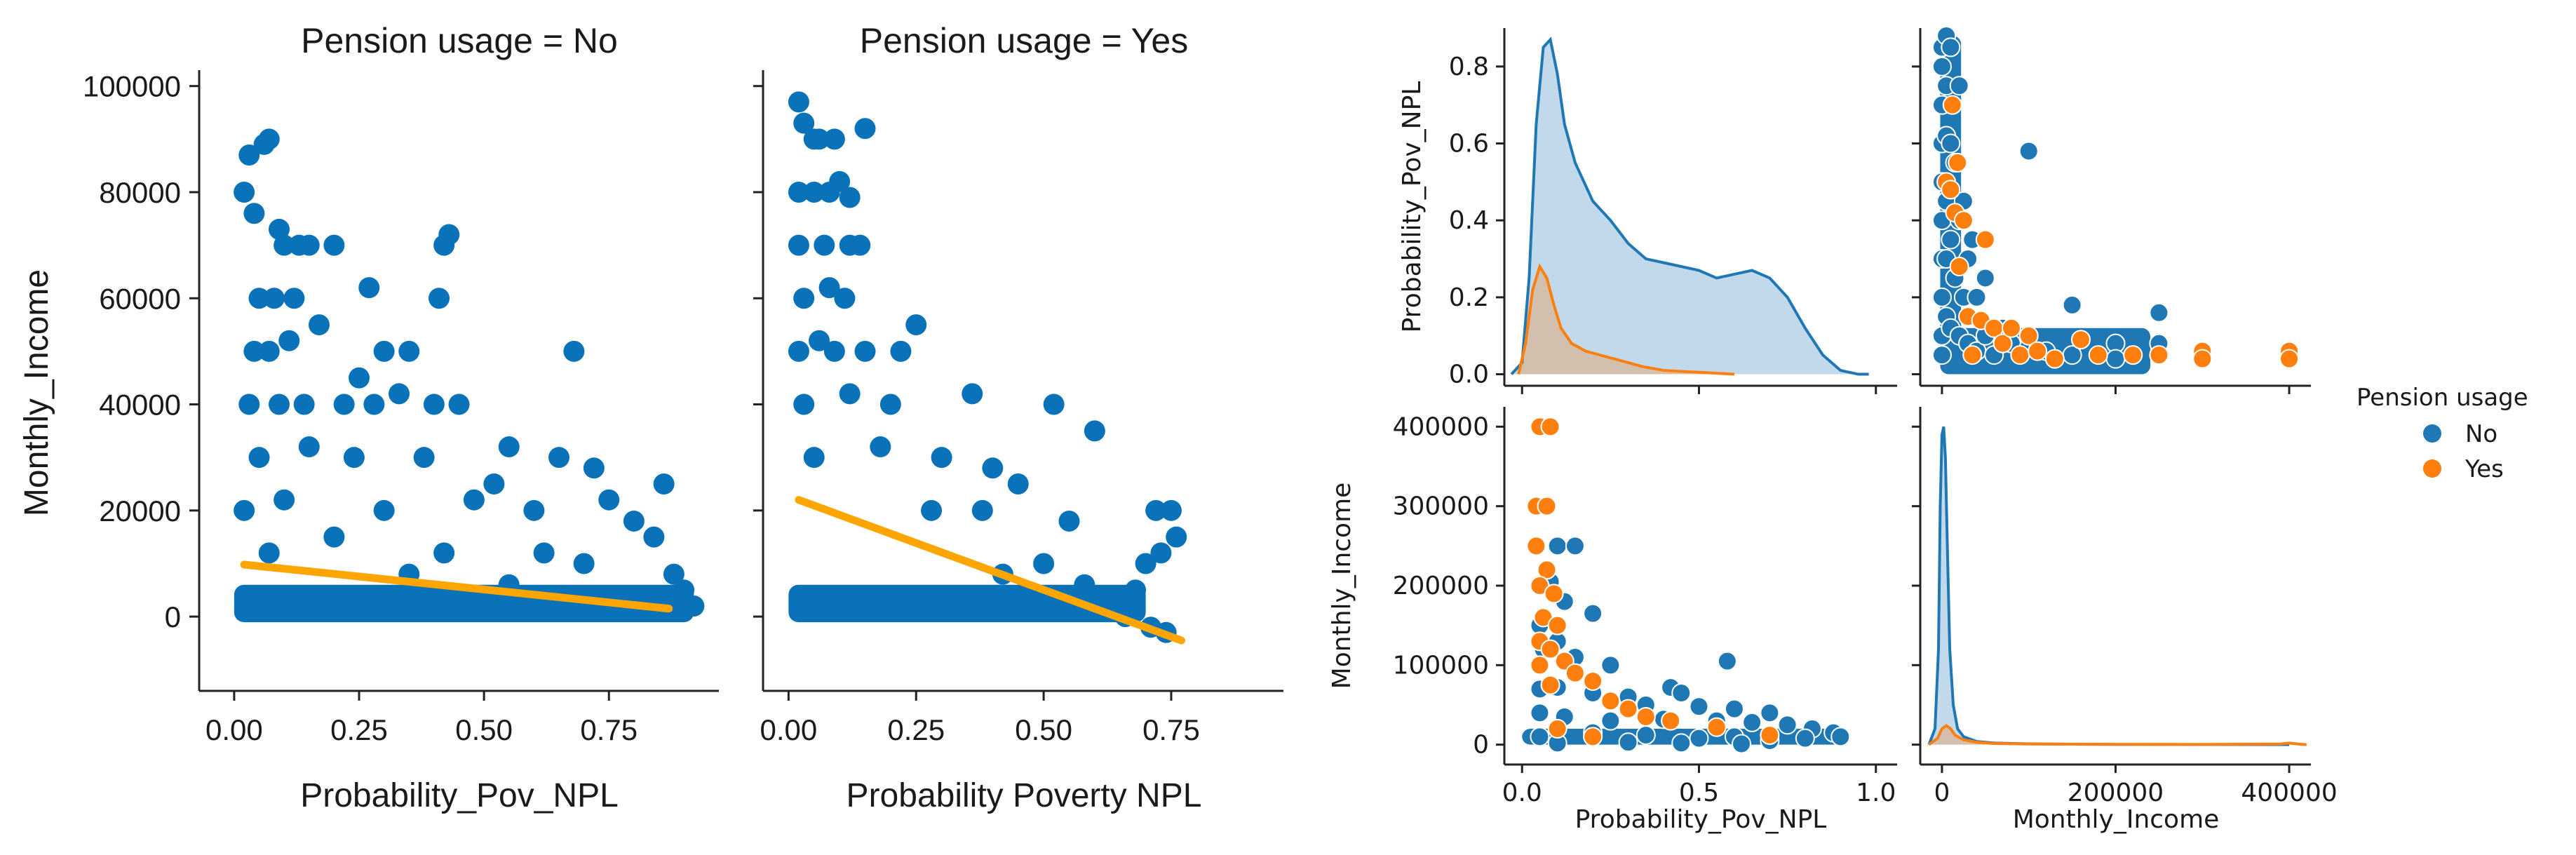 The height and width of the screenshot is (855, 2576). I want to click on pair-tl-area-no, so click(1690, 207).